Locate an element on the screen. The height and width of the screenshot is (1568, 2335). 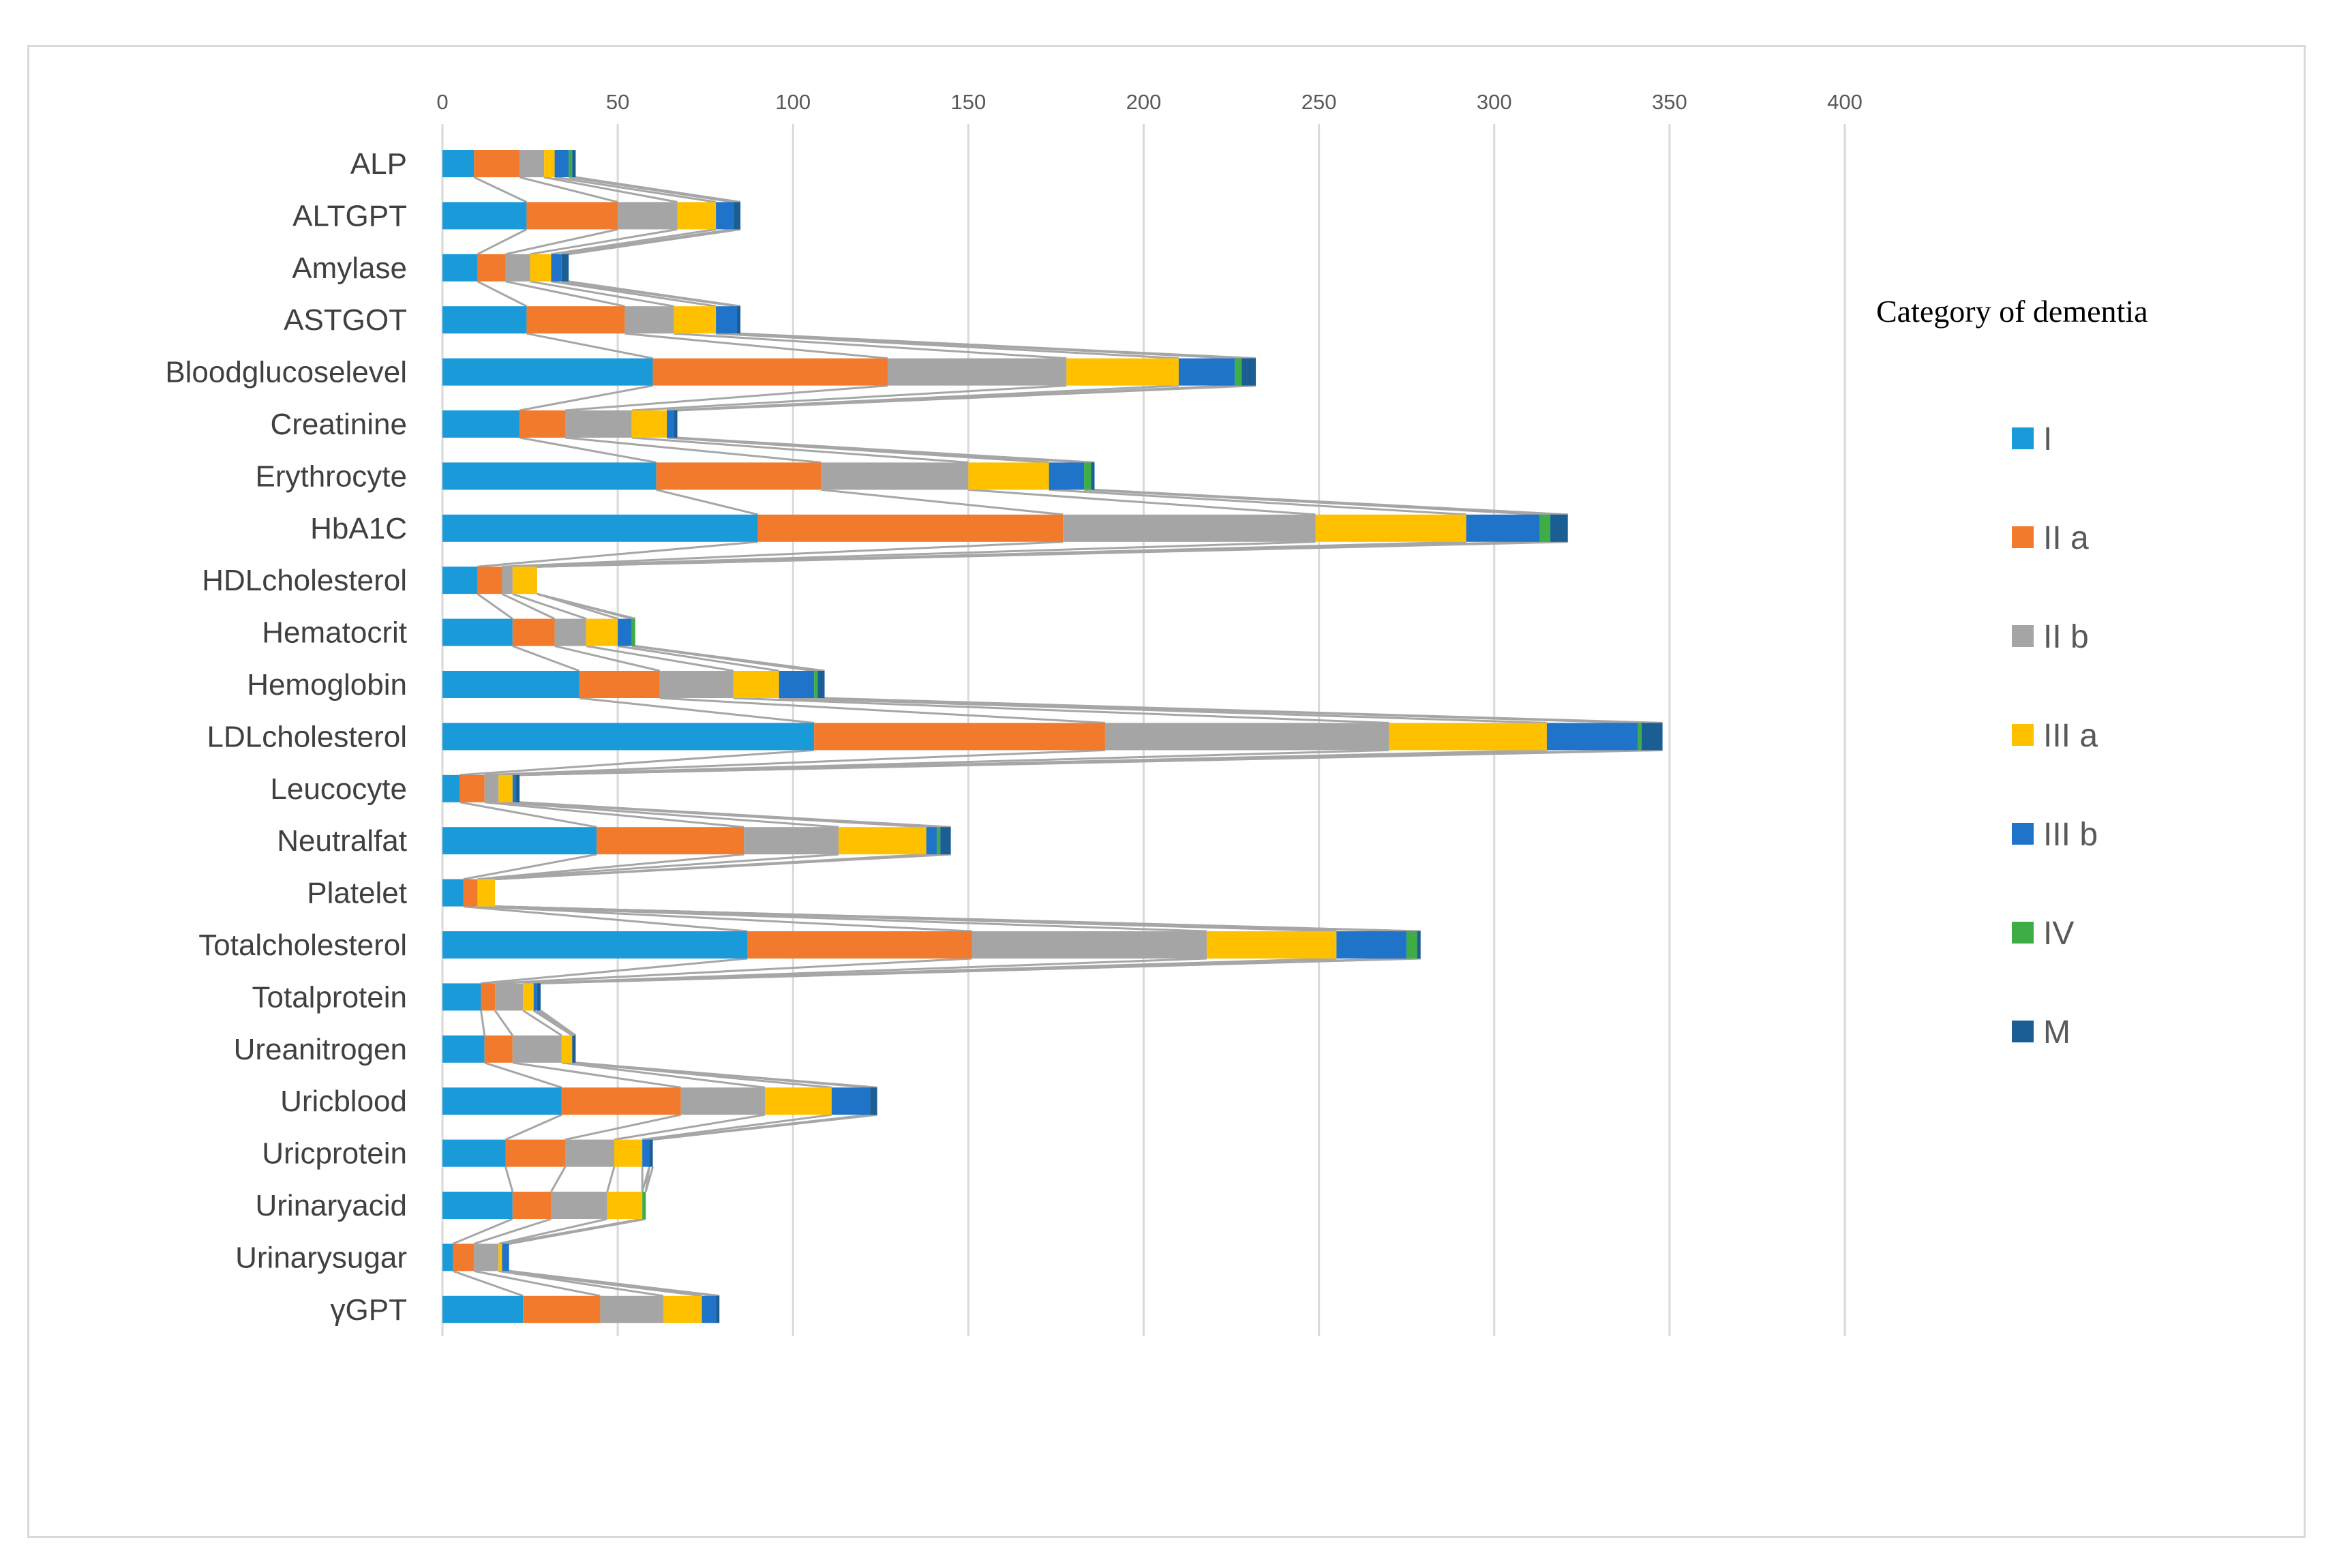
category-label-uricblood: Uricblood is located at coordinates (343, 1101).